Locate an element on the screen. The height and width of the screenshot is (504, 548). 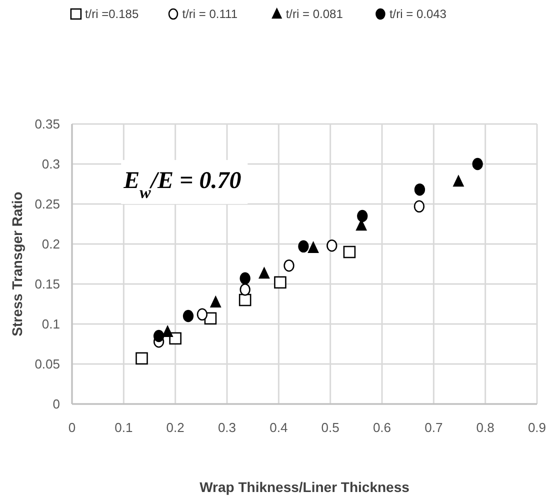
legend-label: t/ri = 0.081 is located at coordinates (315, 14).